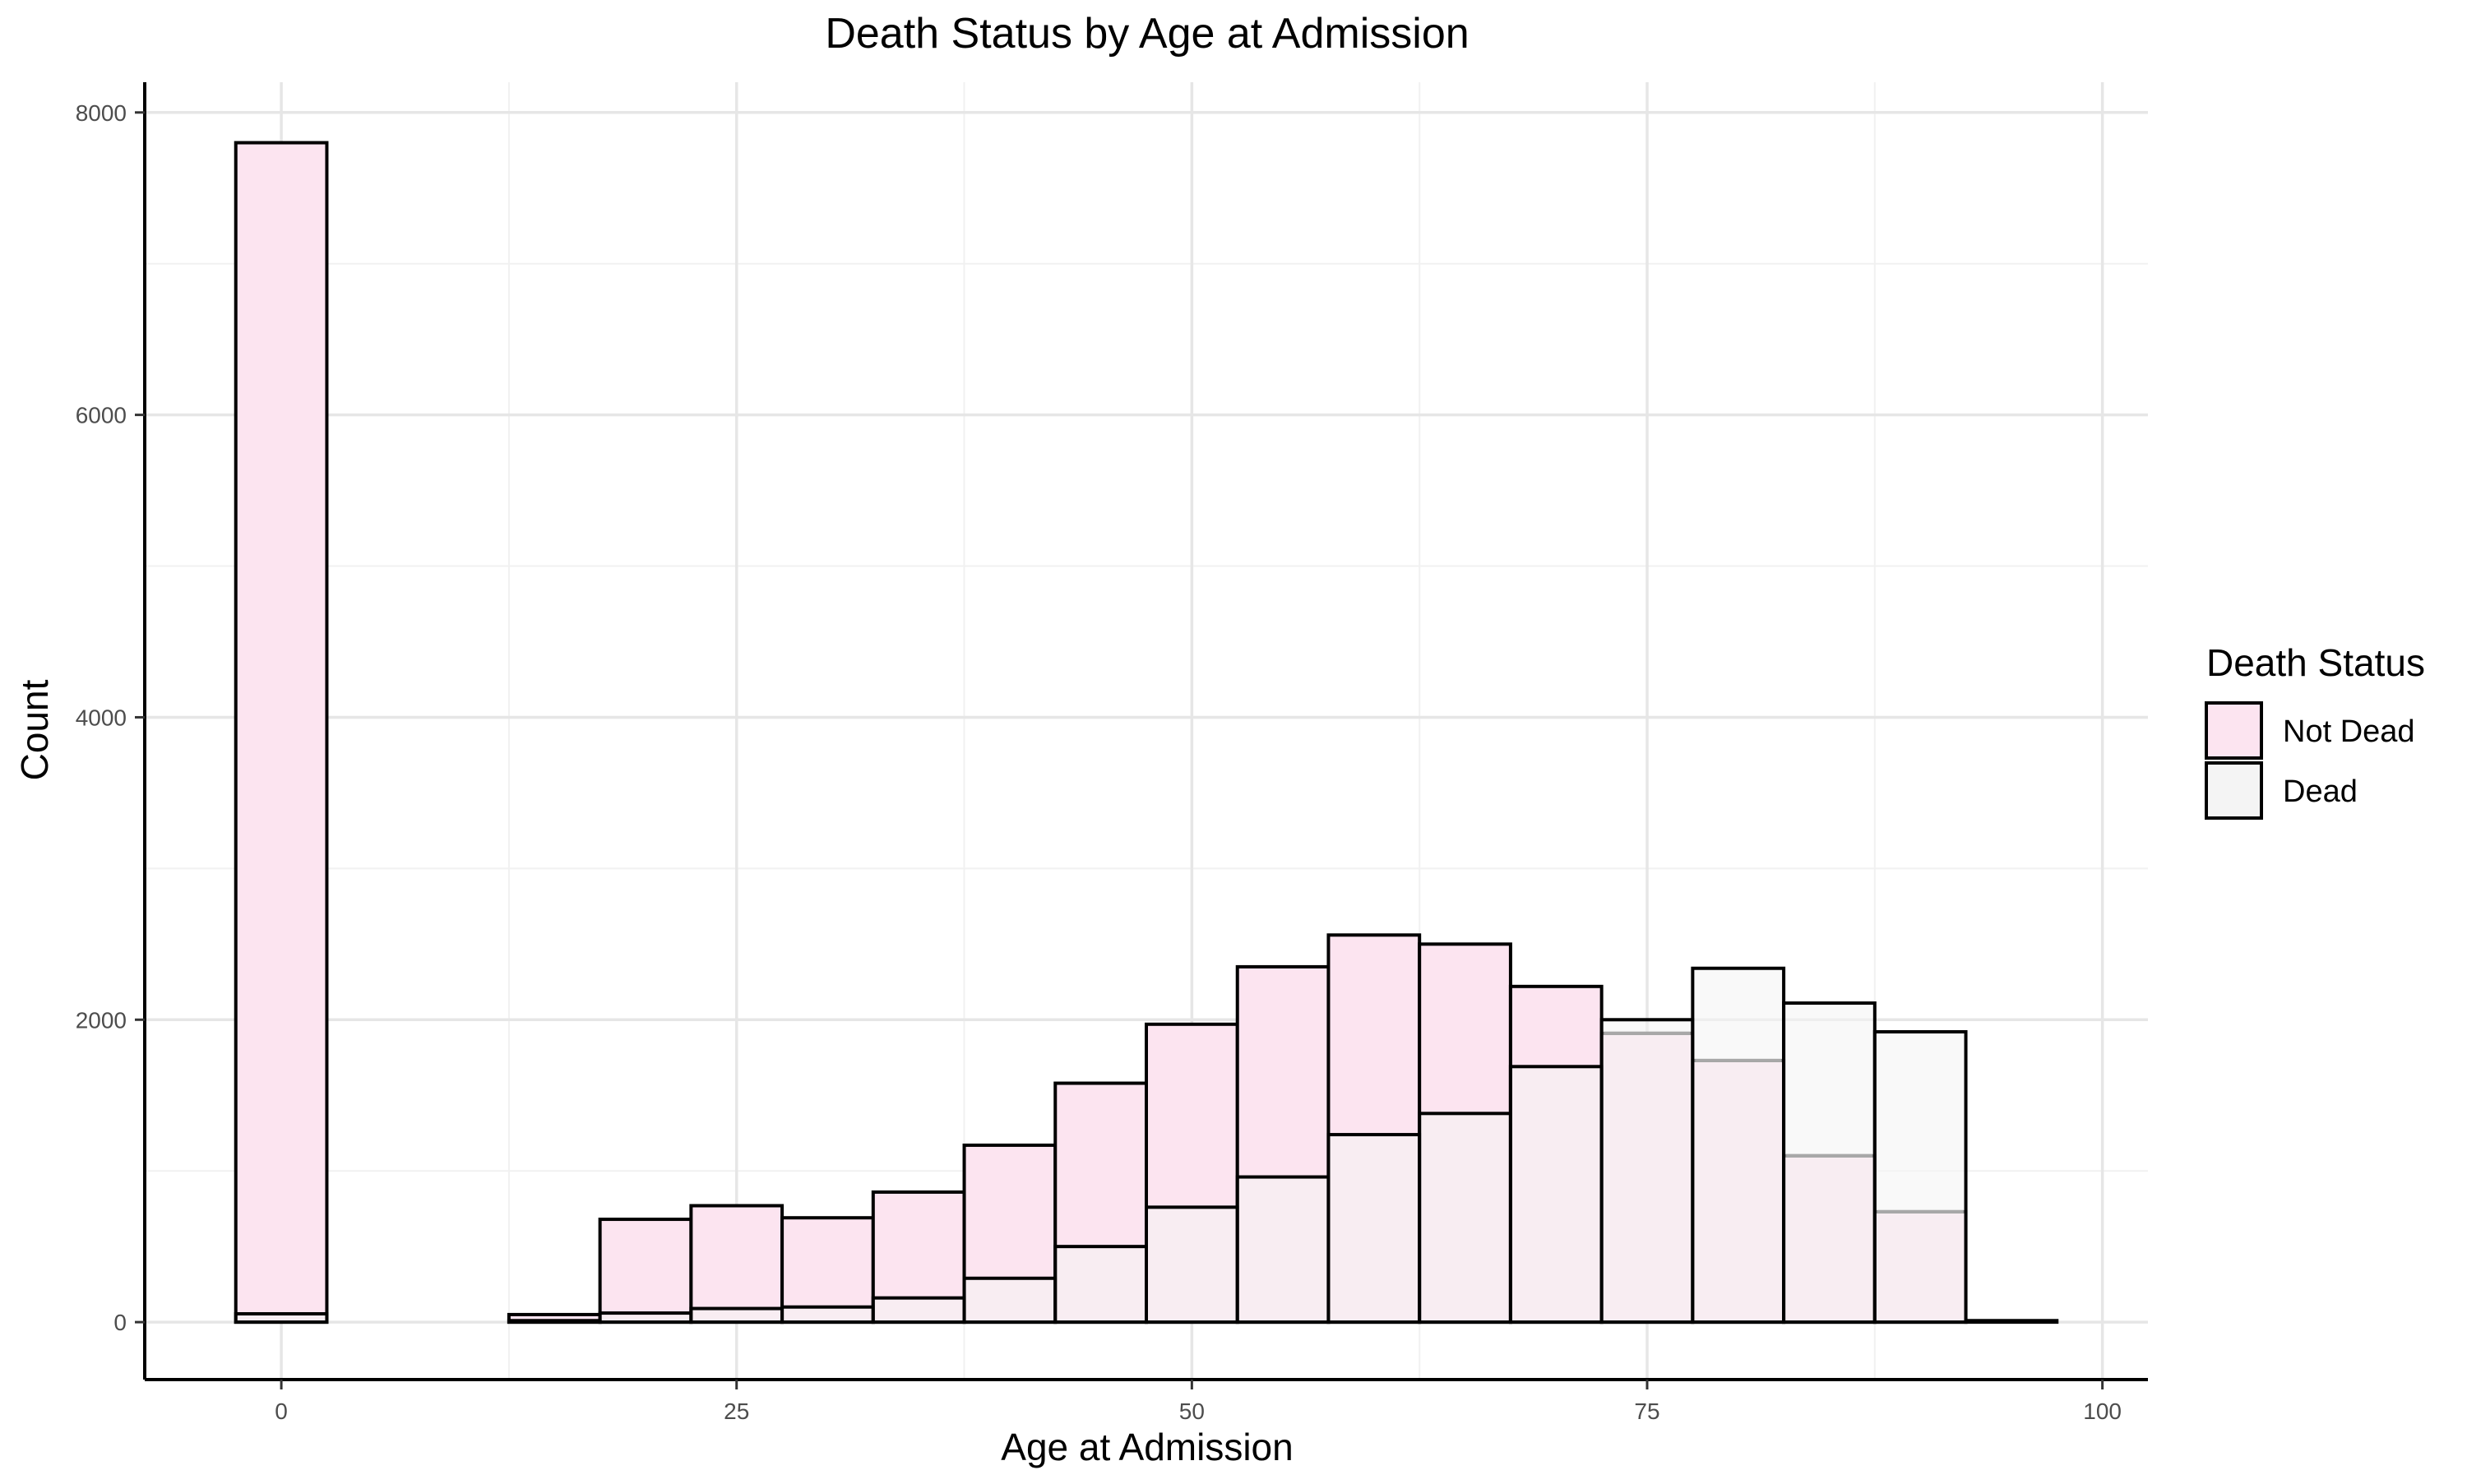  I want to click on legend-label-not-dead: Not Dead, so click(2349, 731).